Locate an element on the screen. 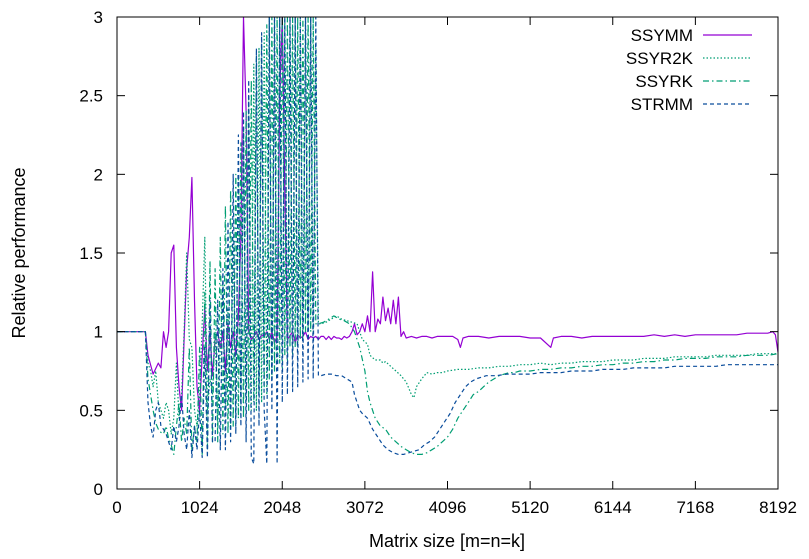 The height and width of the screenshot is (559, 809). x-axis-label: Matrix size [m=n=k] is located at coordinates (447, 541).